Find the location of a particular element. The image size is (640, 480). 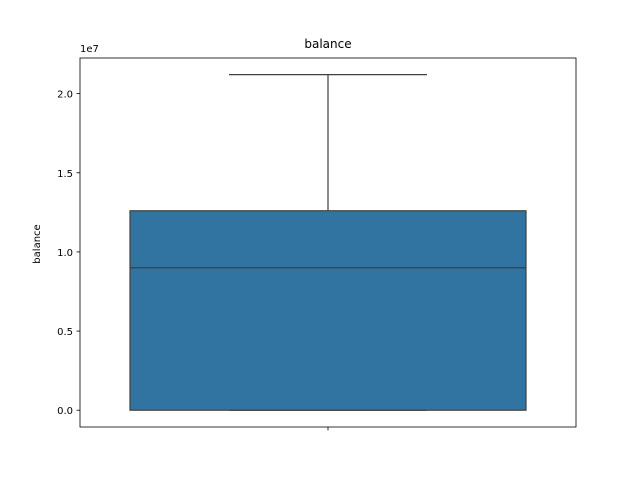

y-tick-label: 0.0 is located at coordinates (65, 411).